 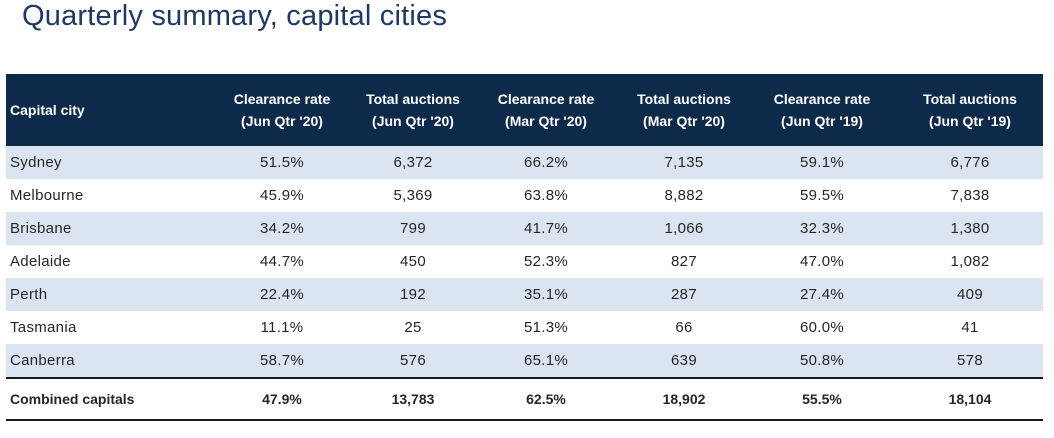 What do you see at coordinates (282, 261) in the screenshot?
I see `value-cell: 44.7%` at bounding box center [282, 261].